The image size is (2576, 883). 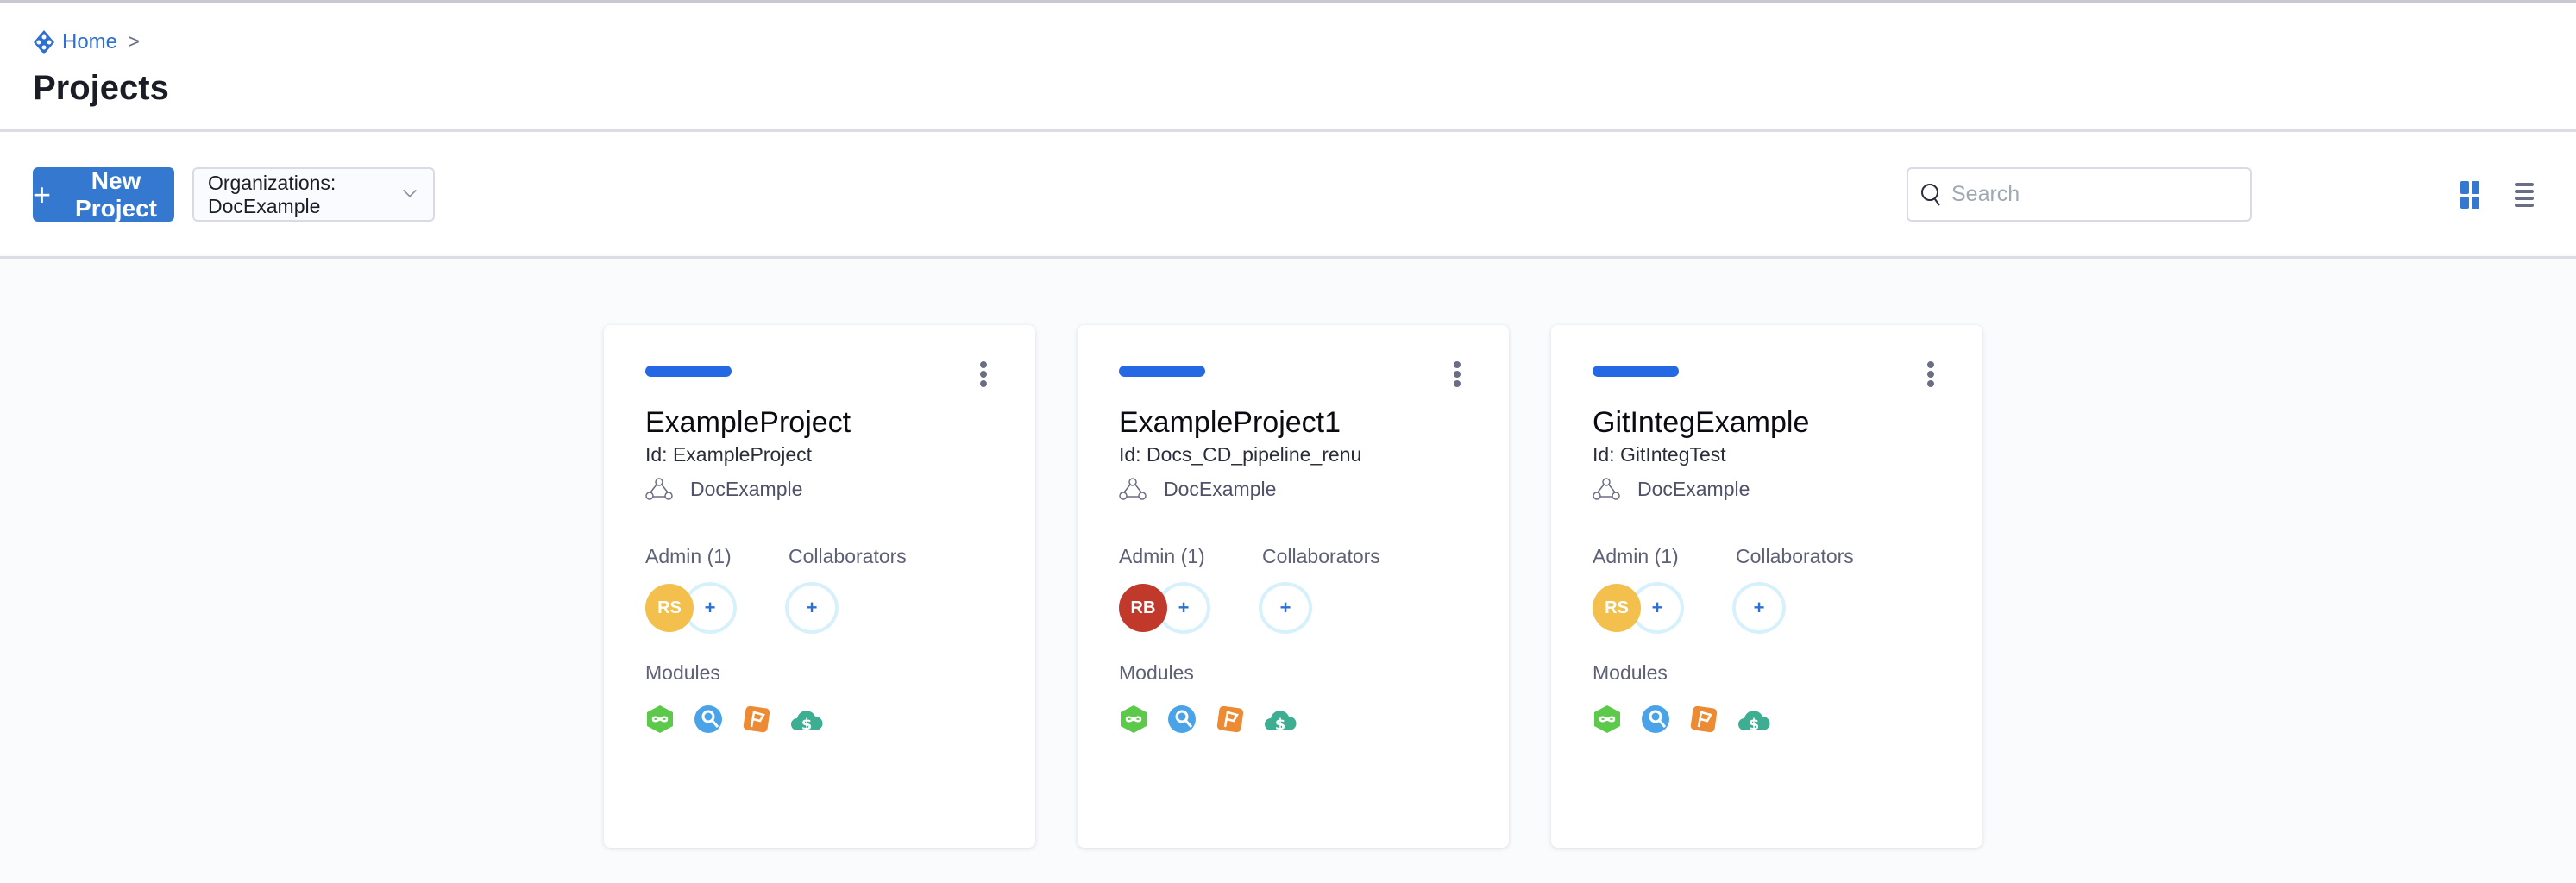 What do you see at coordinates (101, 88) in the screenshot?
I see `page-title: Projects` at bounding box center [101, 88].